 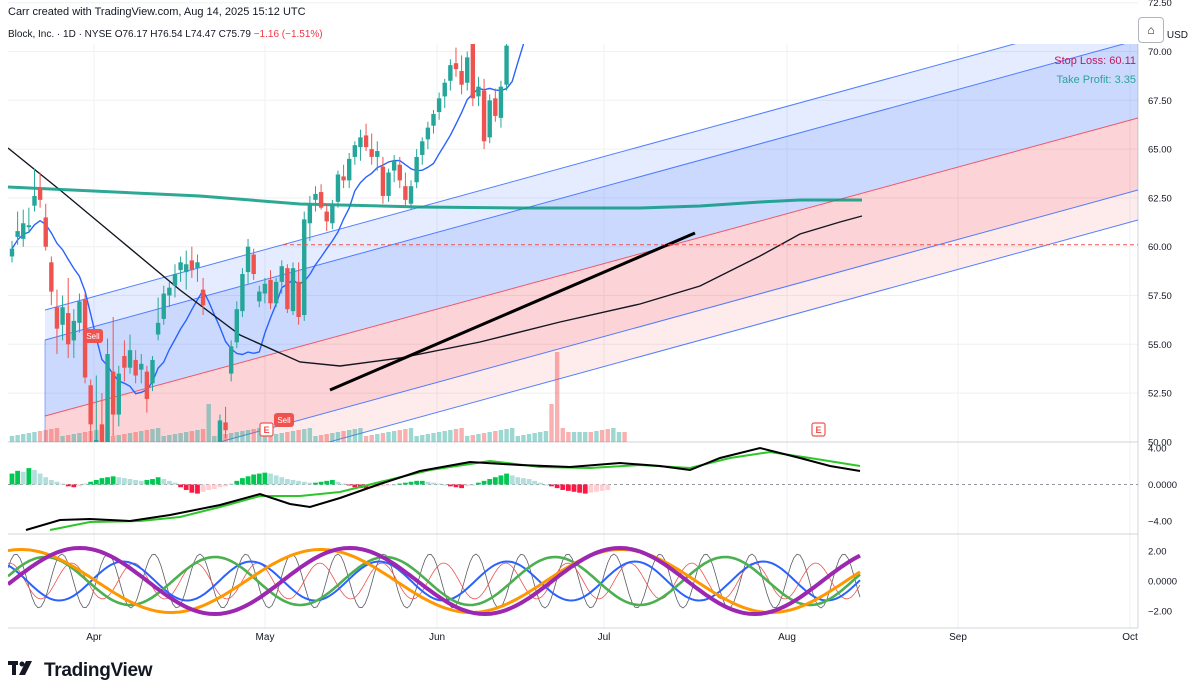 I want to click on price-tick-label: 55.00, so click(x=1160, y=345).